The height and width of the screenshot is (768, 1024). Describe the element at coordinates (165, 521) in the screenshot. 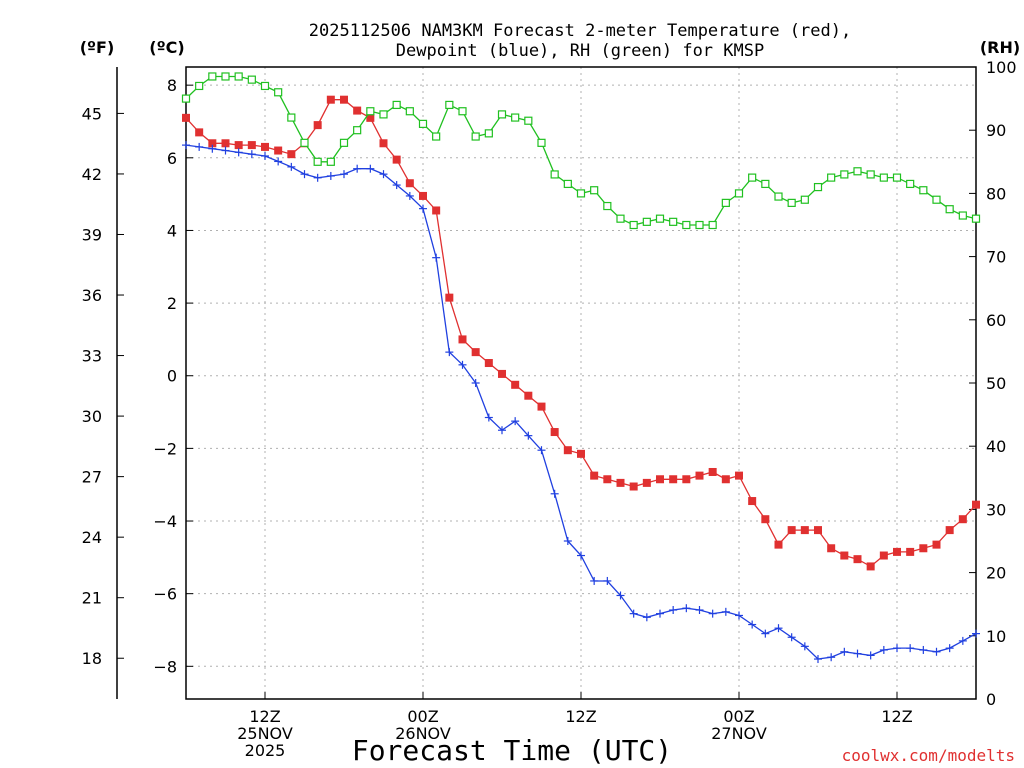

I see `celsius-tick-label: −4` at that location.